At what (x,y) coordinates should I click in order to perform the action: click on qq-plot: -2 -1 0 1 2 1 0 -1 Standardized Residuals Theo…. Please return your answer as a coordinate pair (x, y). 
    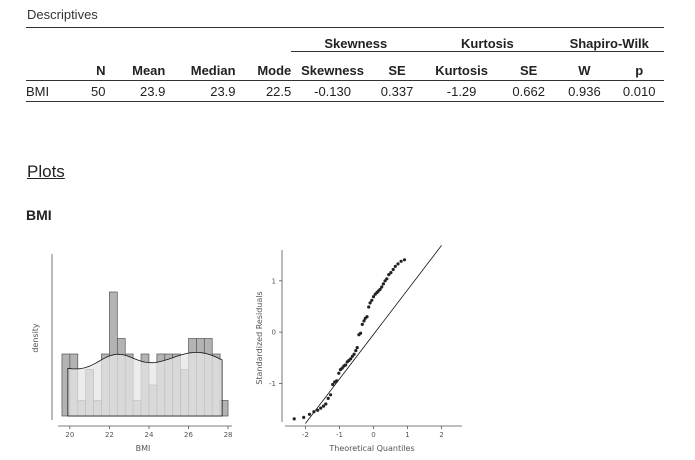
    Looking at the image, I should click on (358, 349).